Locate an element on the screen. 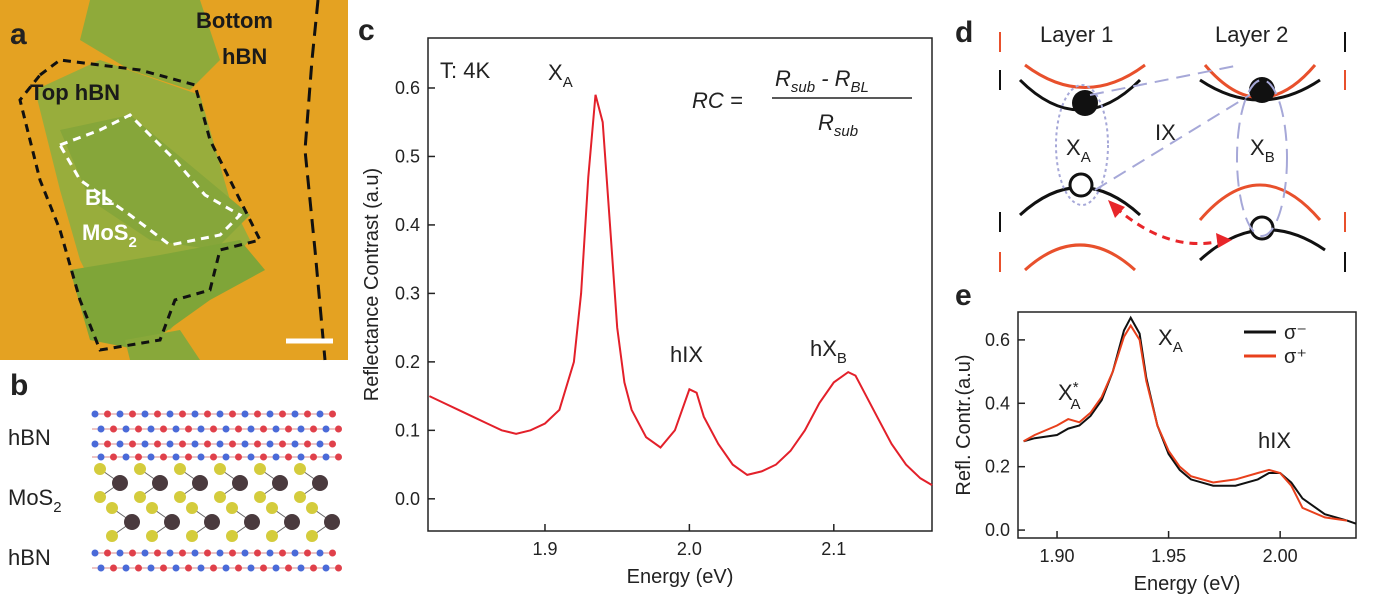 The height and width of the screenshot is (606, 1375). label: MoS2 is located at coordinates (35, 500).